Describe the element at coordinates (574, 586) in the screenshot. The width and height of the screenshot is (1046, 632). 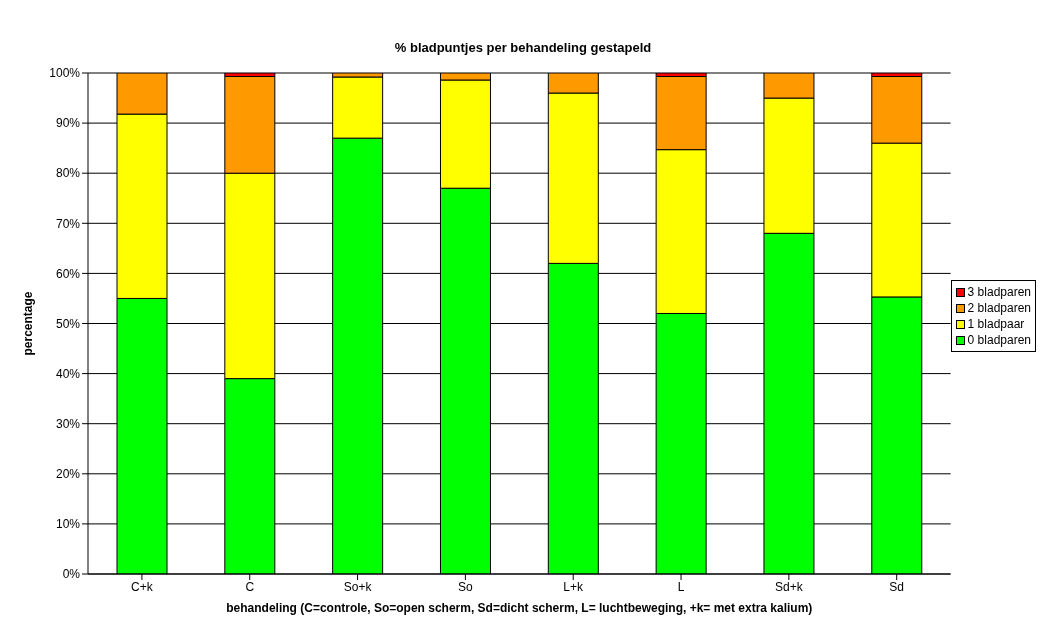
I see `x-tick-label: L+k` at that location.